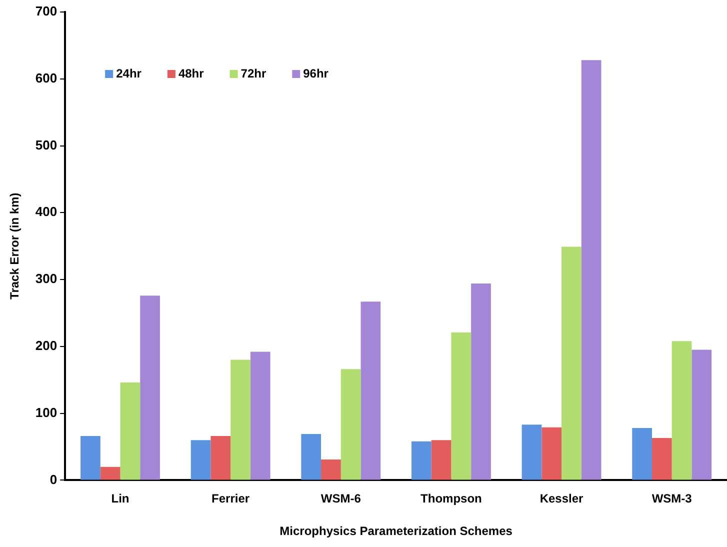 The width and height of the screenshot is (727, 547). I want to click on y-tick-label: 300, so click(46, 278).